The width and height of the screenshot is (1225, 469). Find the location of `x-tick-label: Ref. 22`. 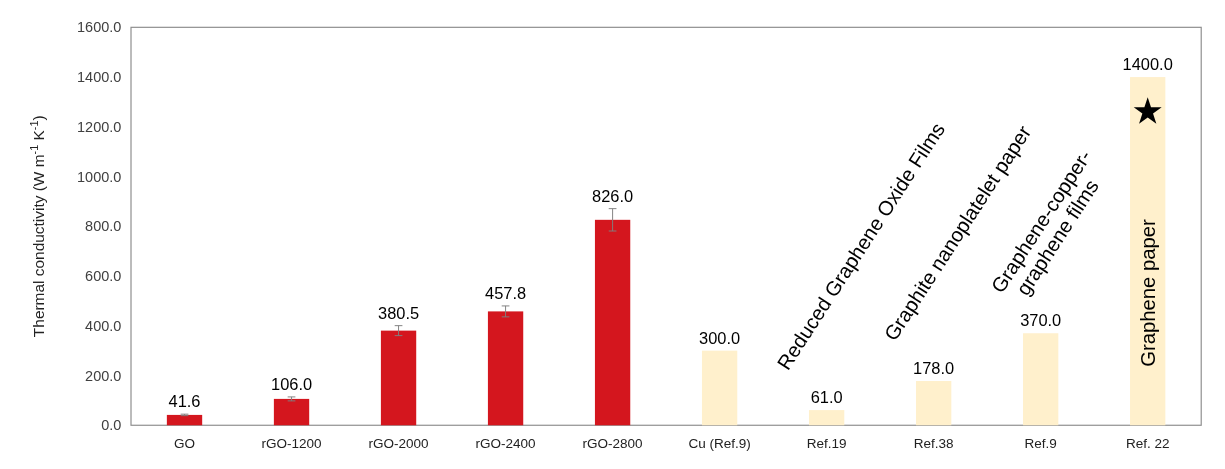

x-tick-label: Ref. 22 is located at coordinates (1147, 444).